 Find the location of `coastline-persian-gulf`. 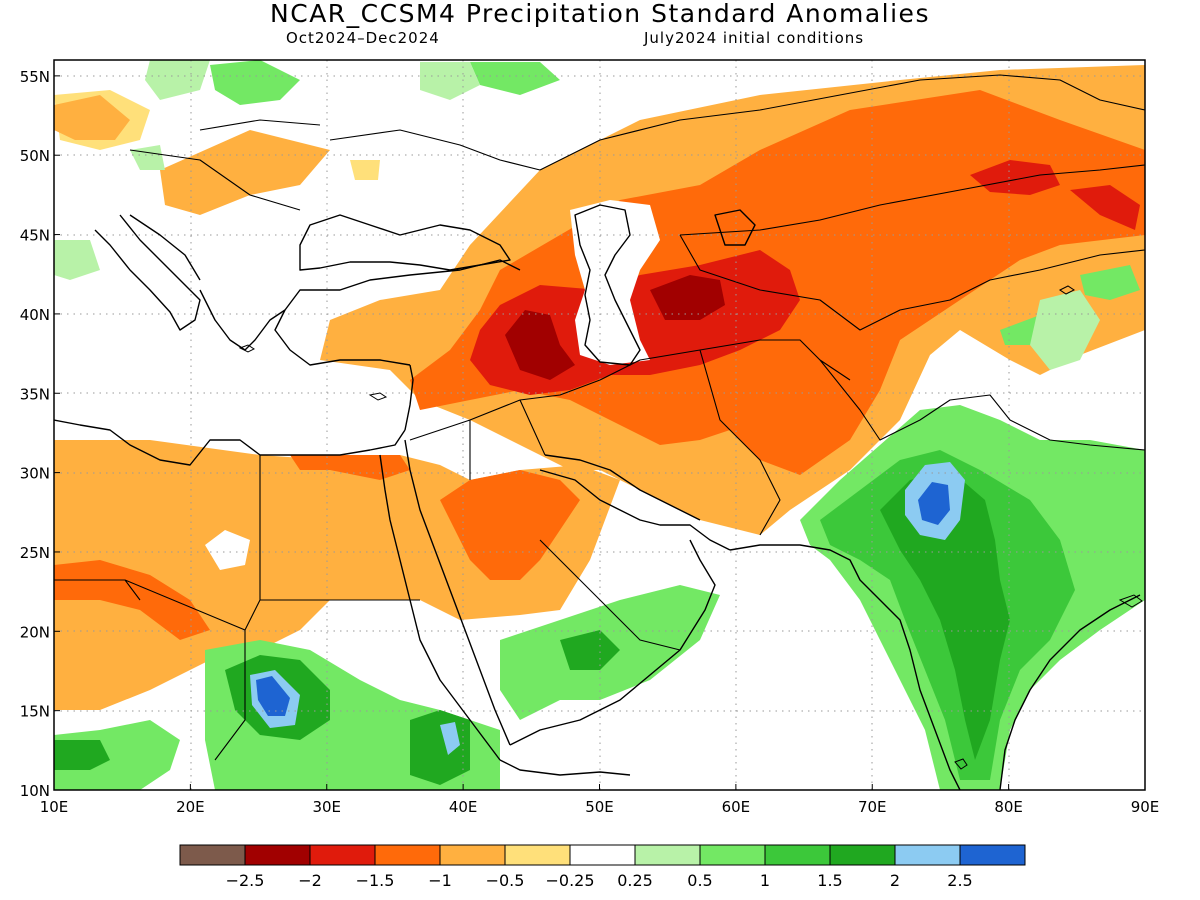

coastline-persian-gulf is located at coordinates (635, 510).